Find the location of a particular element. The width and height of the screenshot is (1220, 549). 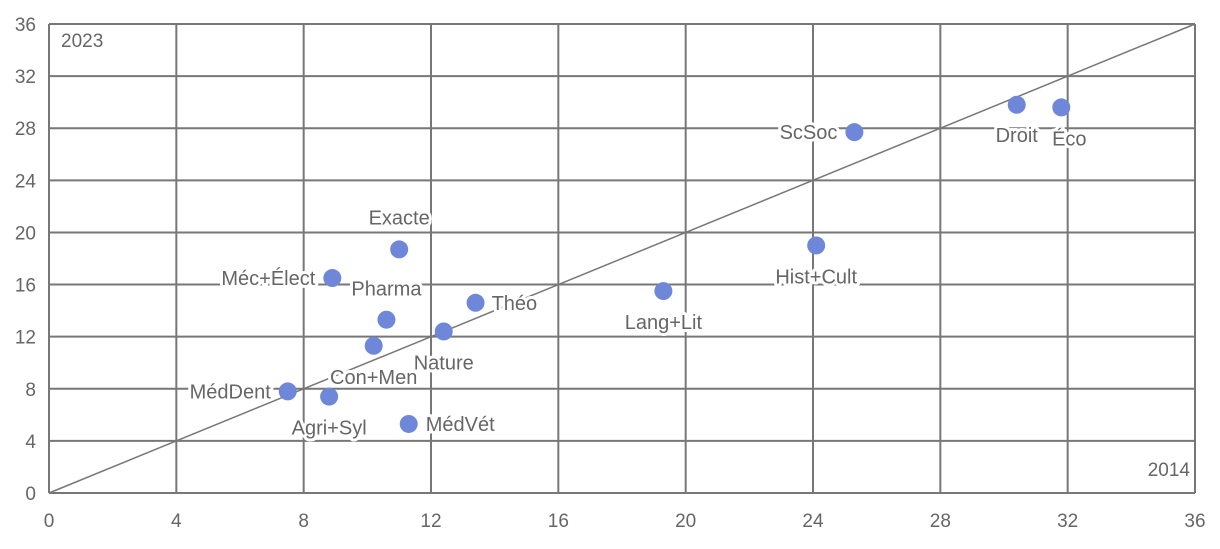

point-label: Pharma is located at coordinates (386, 290).